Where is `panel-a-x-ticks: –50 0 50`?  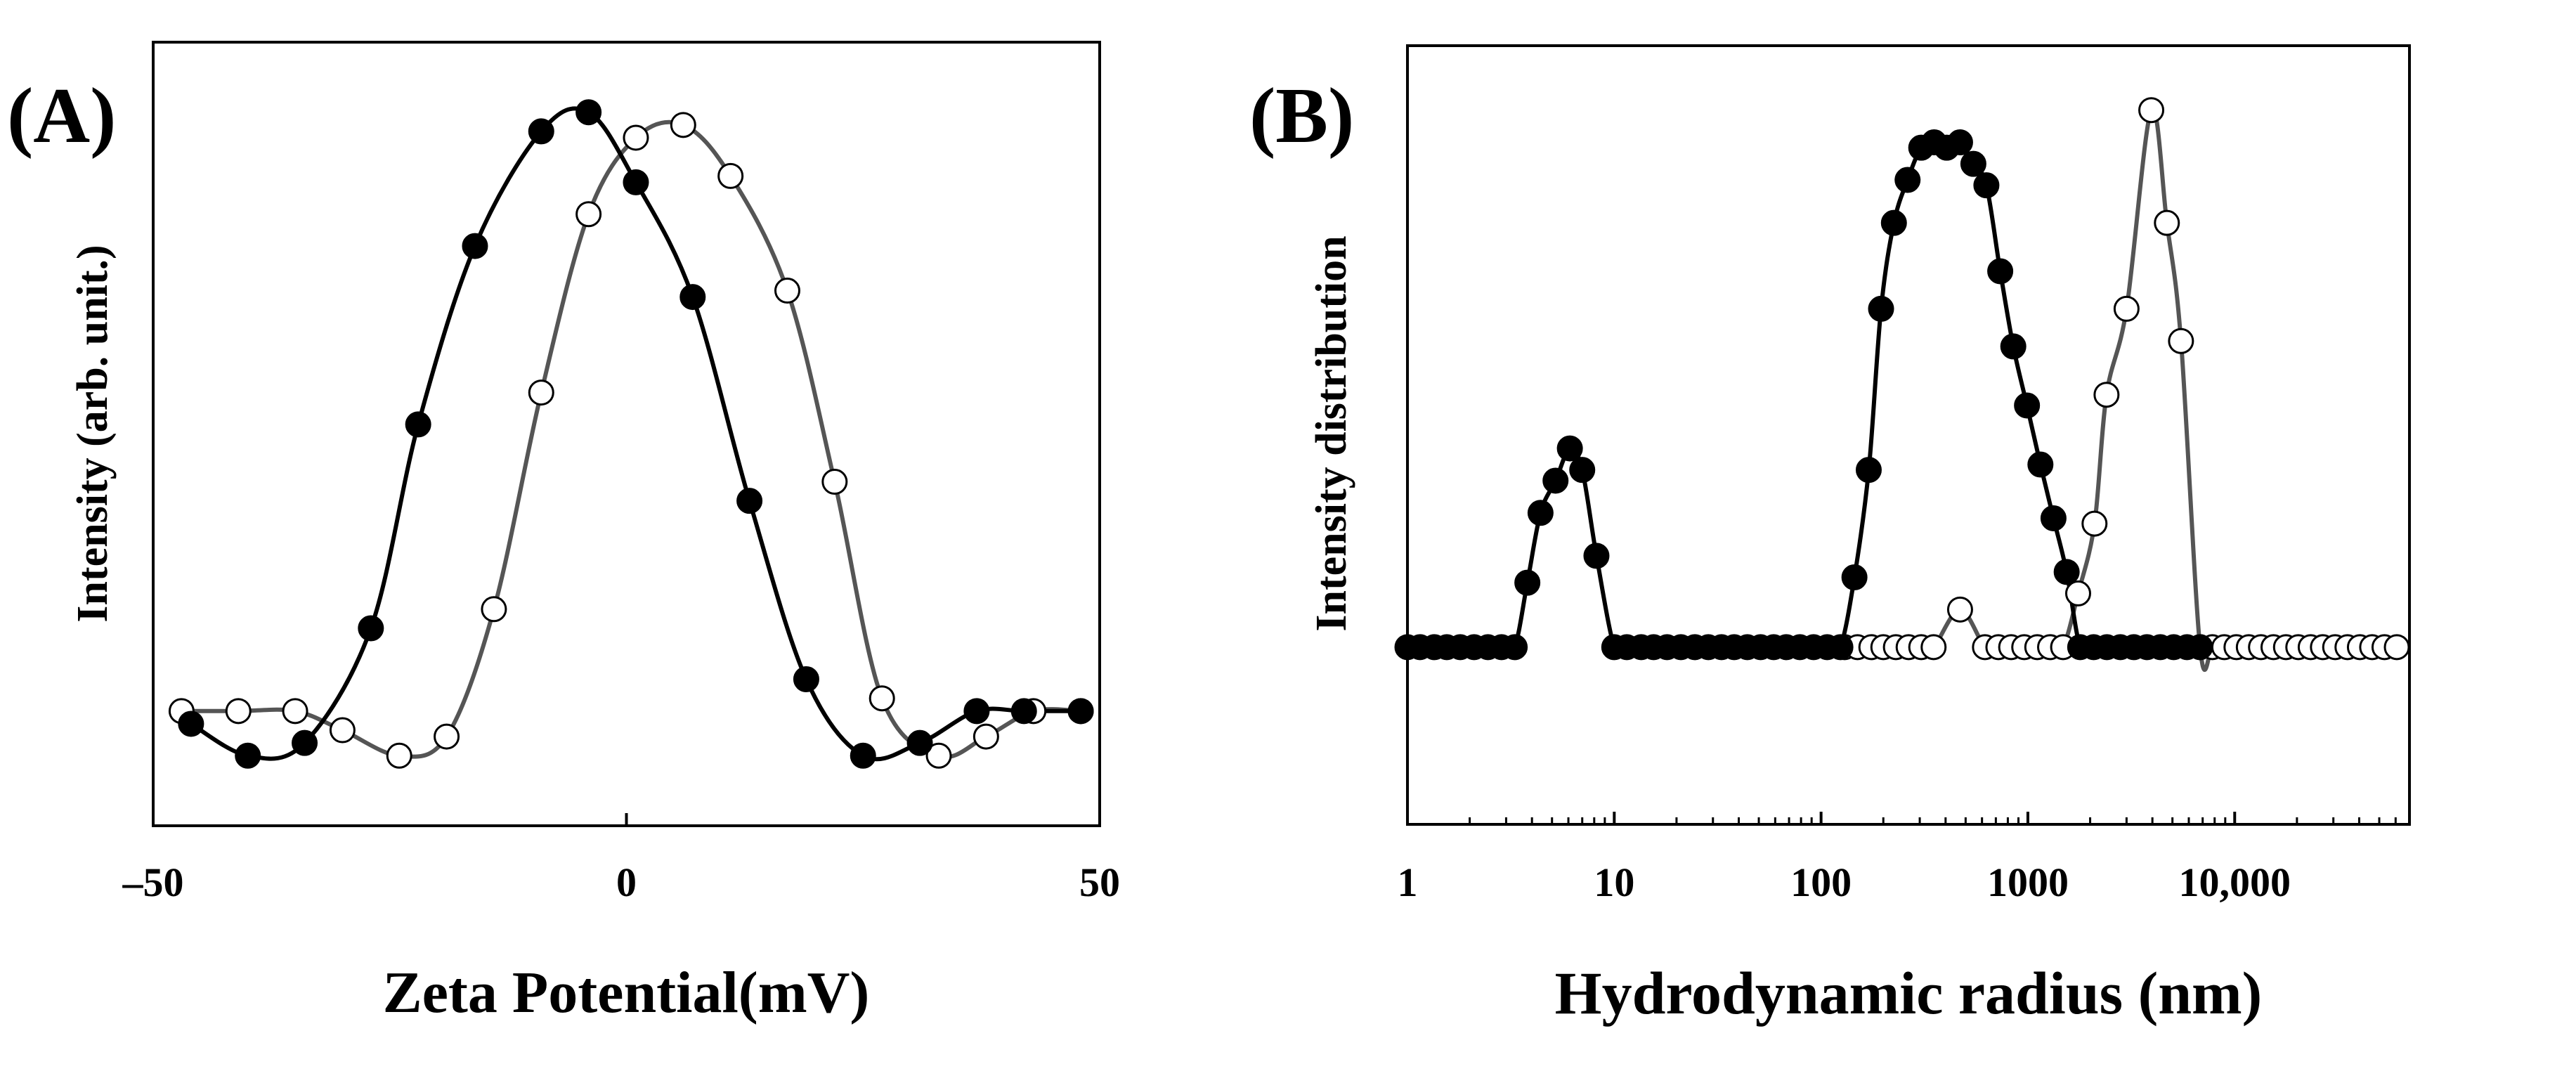
panel-a-x-ticks: –50 0 50 is located at coordinates (621, 859).